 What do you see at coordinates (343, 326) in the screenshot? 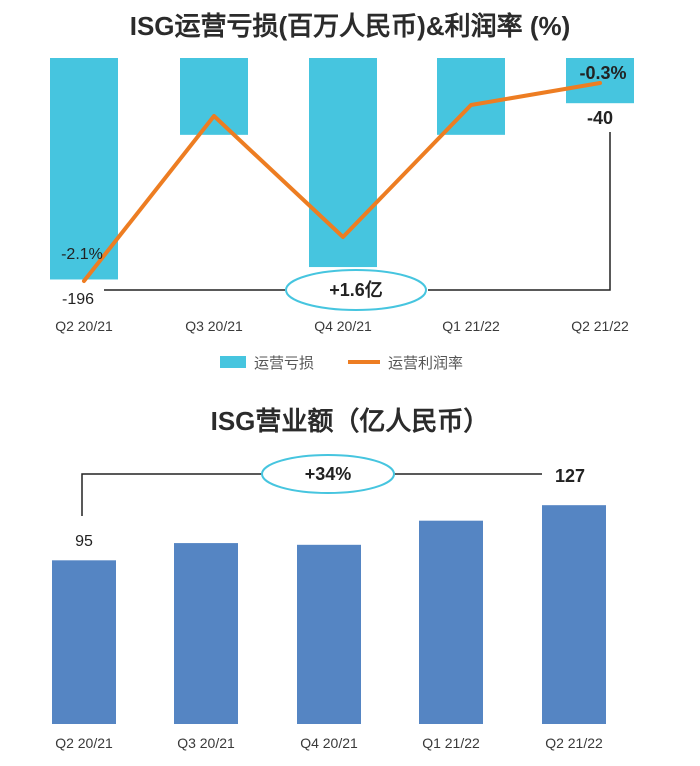
I see `chart1-tick-3: Q4 20/21` at bounding box center [343, 326].